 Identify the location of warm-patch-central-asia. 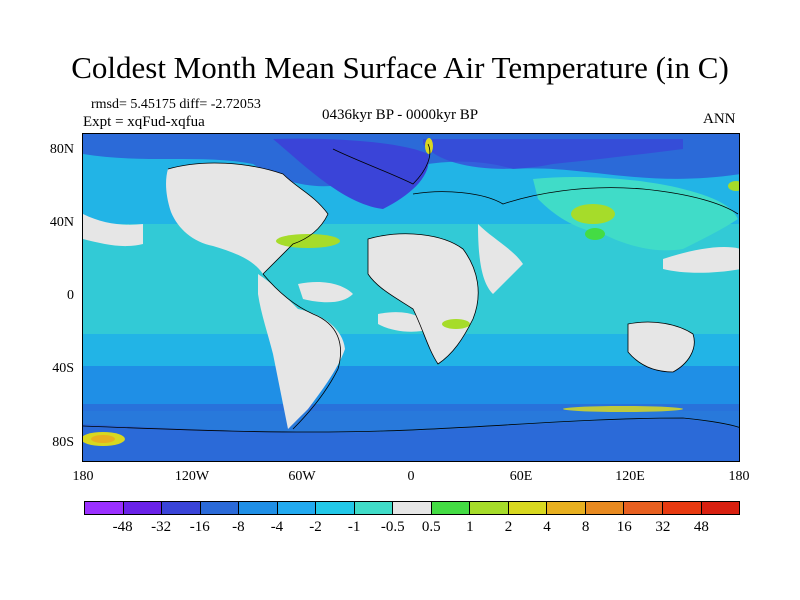
(593, 214).